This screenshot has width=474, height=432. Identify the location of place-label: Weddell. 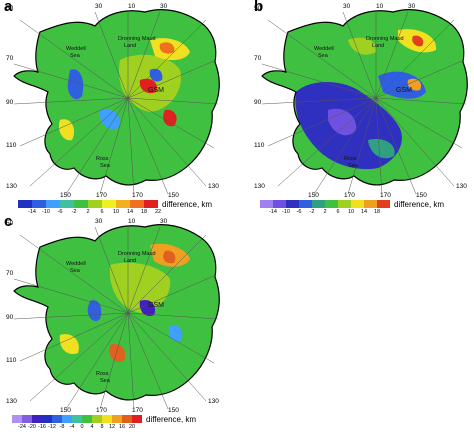
(324, 49).